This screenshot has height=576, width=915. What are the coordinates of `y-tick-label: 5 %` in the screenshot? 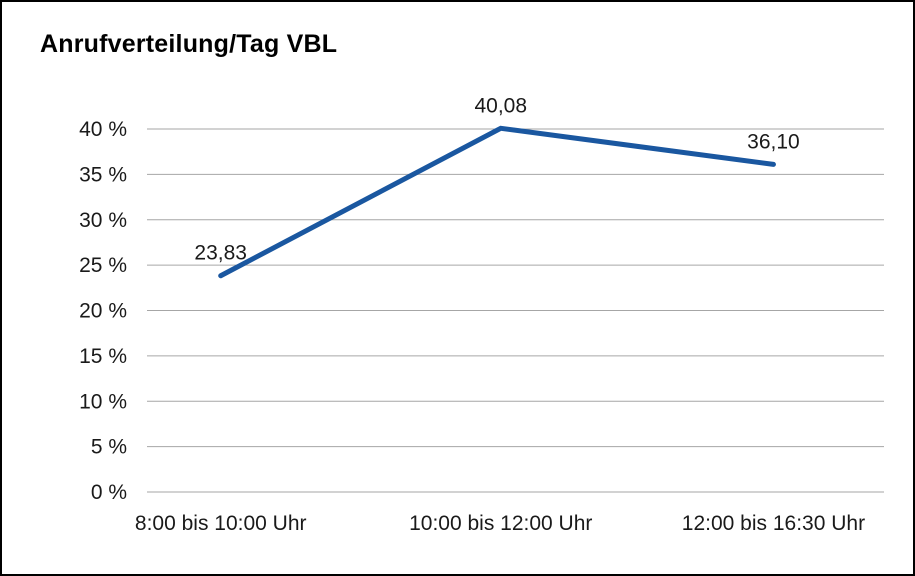 It's located at (109, 447).